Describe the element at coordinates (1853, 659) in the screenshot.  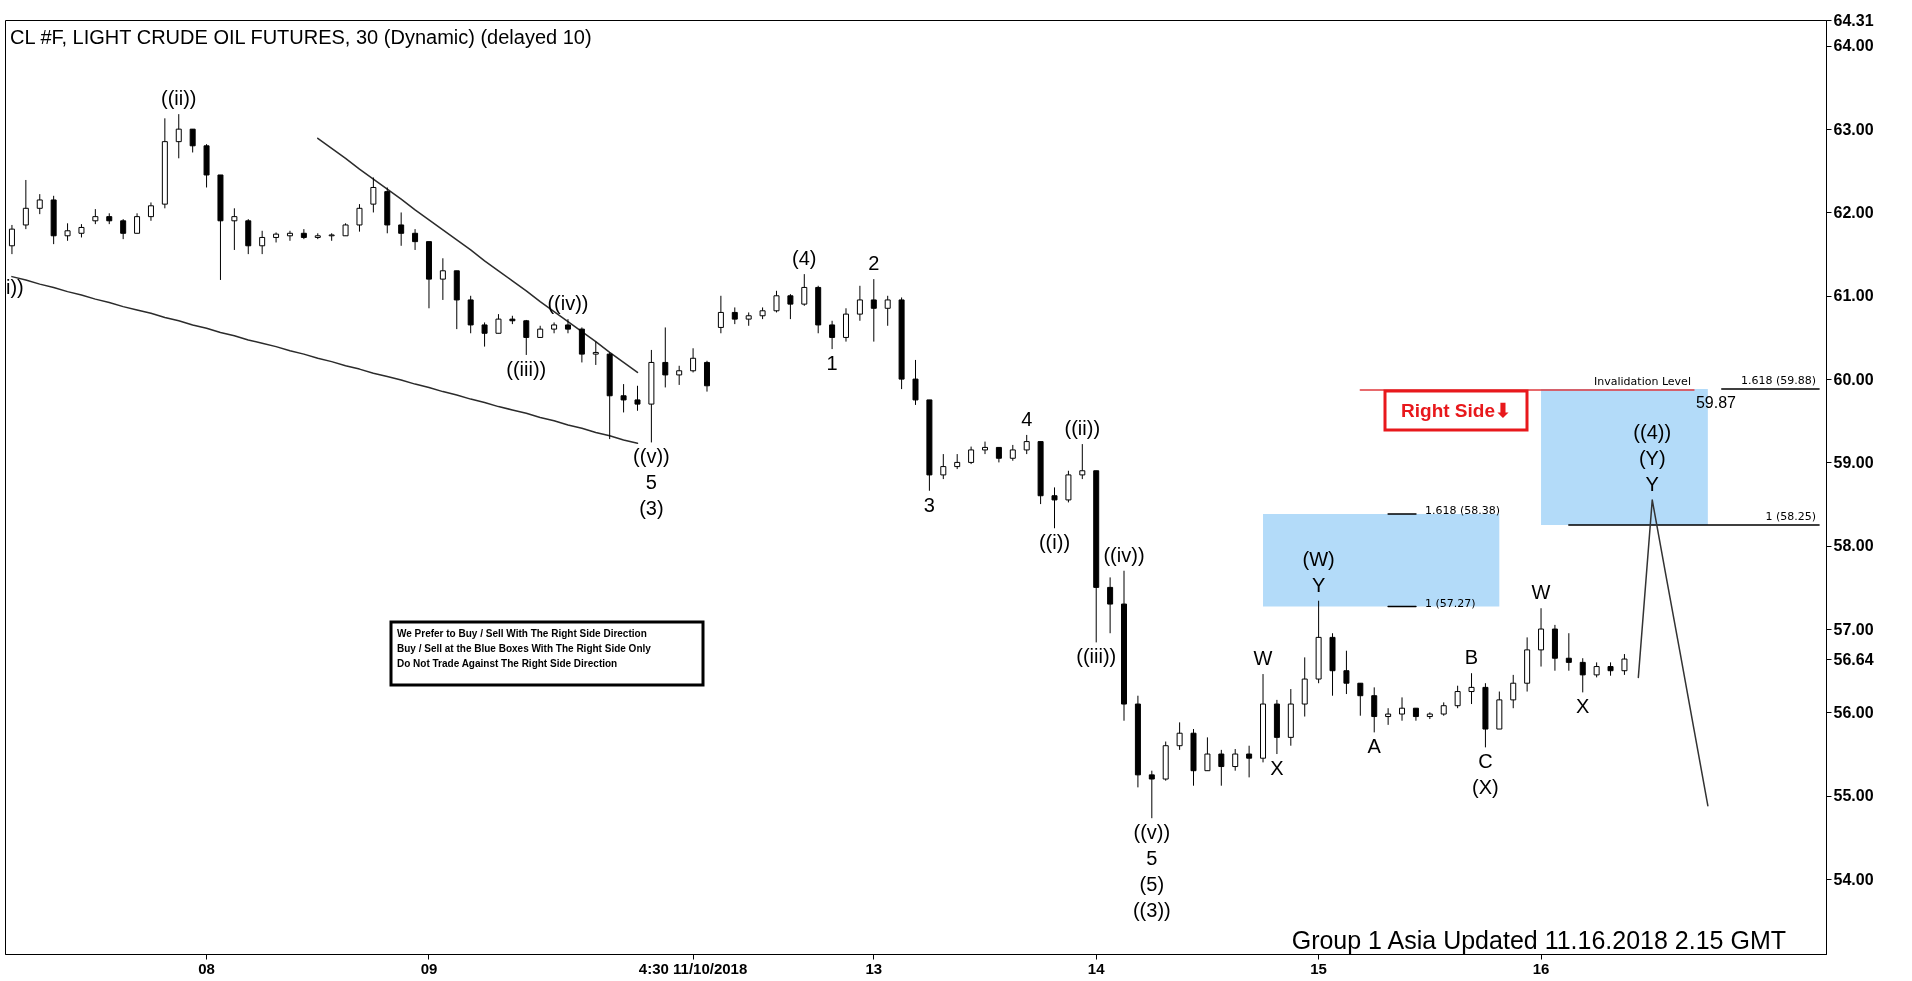
I see `y-tick-label: 56.64` at that location.